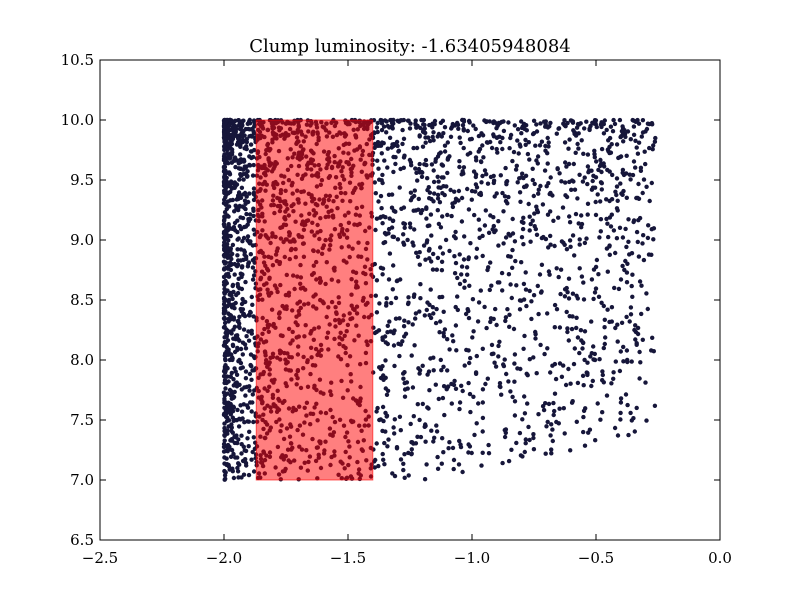 Image resolution: width=800 pixels, height=600 pixels. I want to click on y-tick-label: 10.5, so click(77, 60).